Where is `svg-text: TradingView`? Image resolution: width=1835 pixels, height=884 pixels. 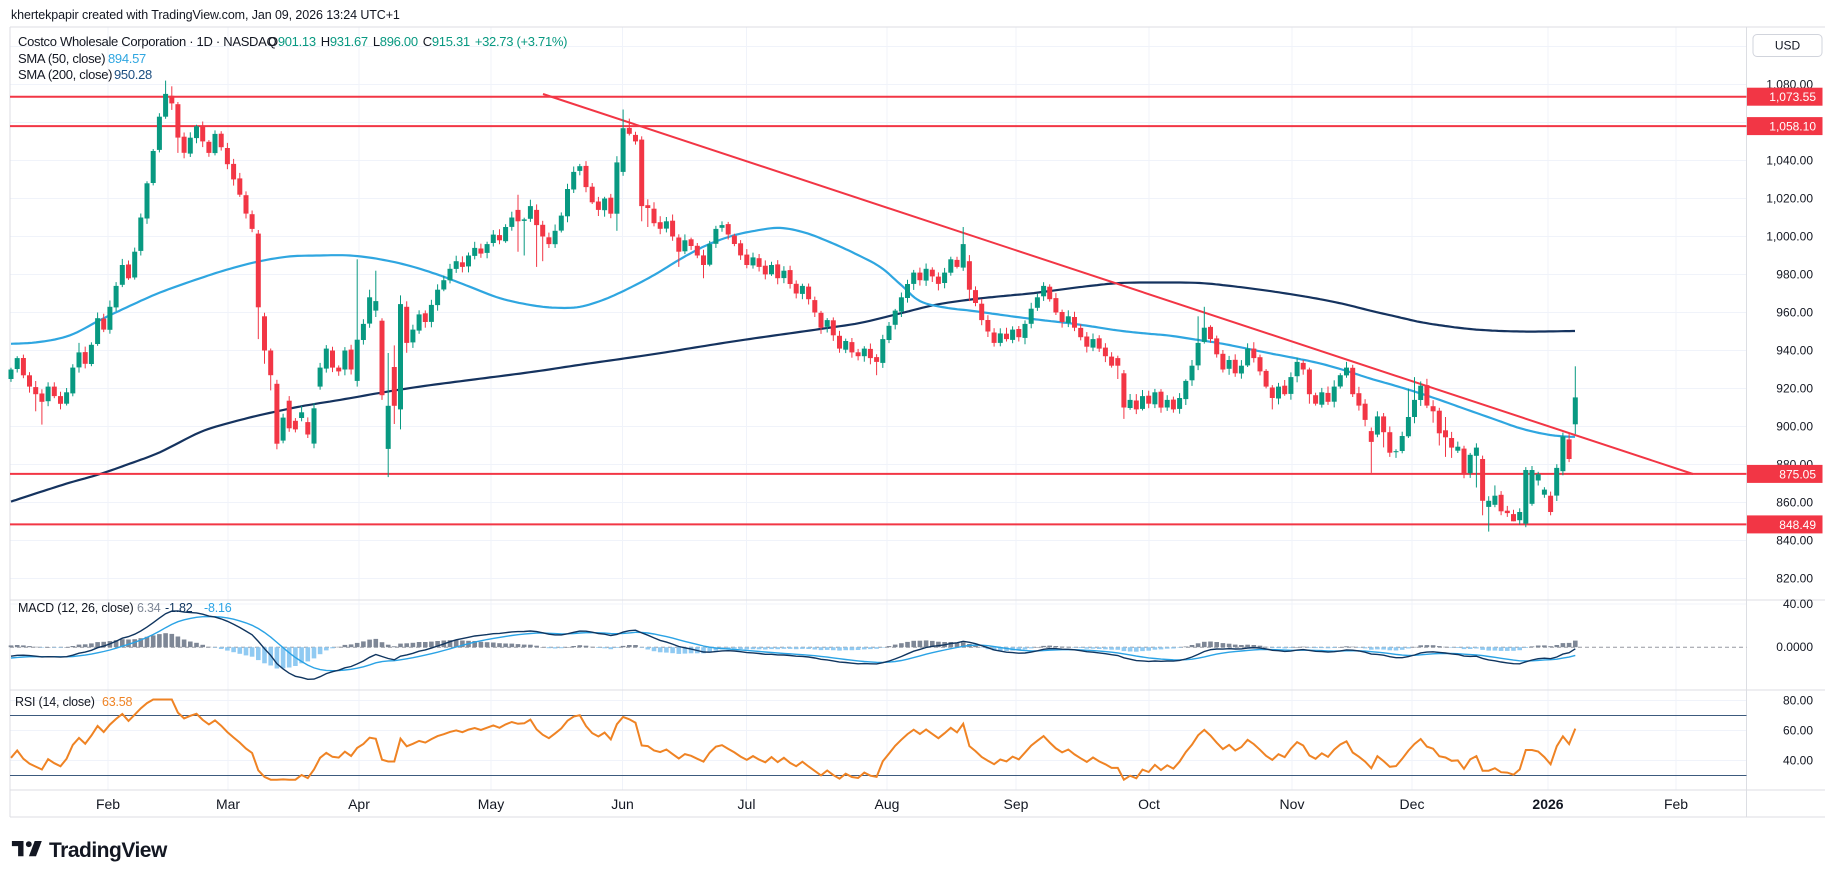
svg-text: TradingView is located at coordinates (108, 850).